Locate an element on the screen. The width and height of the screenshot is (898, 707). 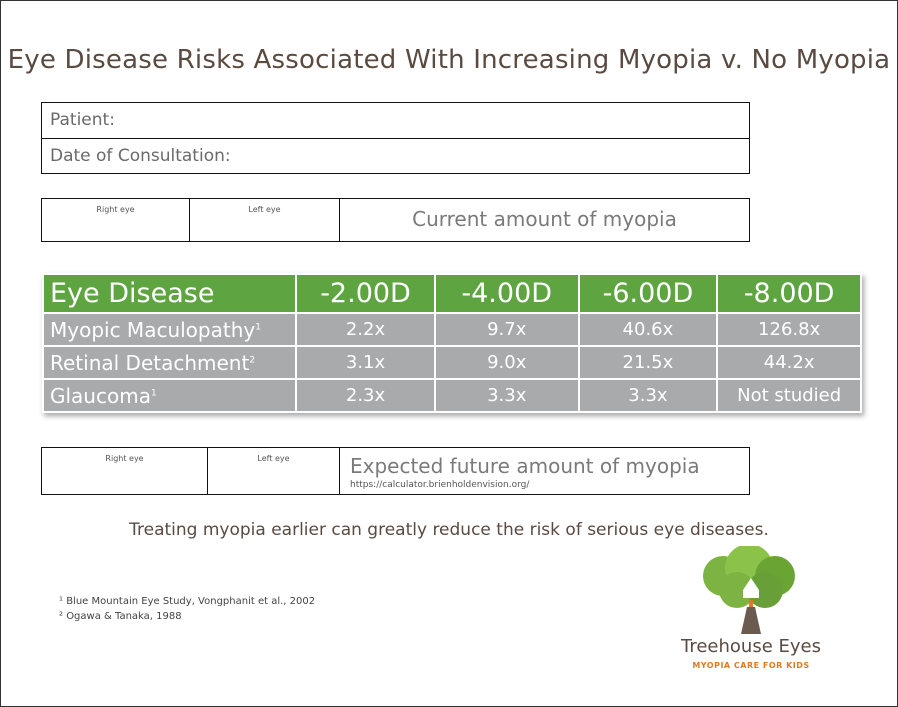
footnote-ref: 2 is located at coordinates (252, 359).